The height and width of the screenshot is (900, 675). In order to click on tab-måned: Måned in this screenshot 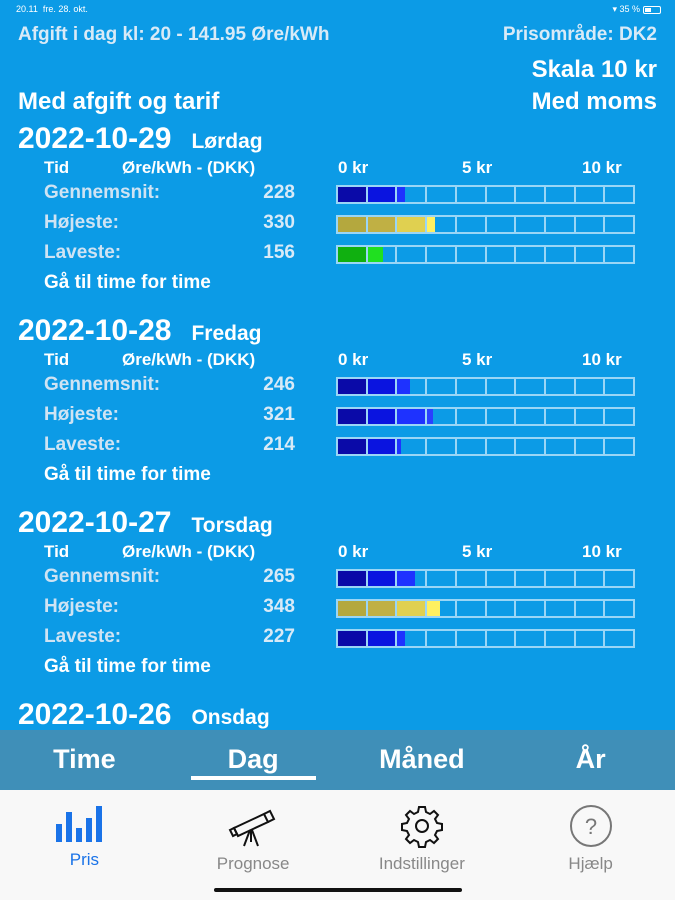, I will do `click(422, 759)`.